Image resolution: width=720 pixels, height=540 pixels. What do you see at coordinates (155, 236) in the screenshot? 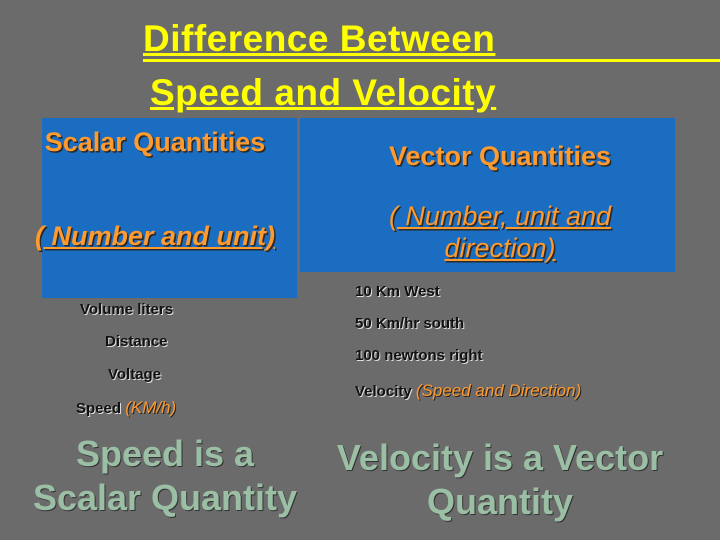
I see `scalar-subheading: ( Number and unit)` at bounding box center [155, 236].